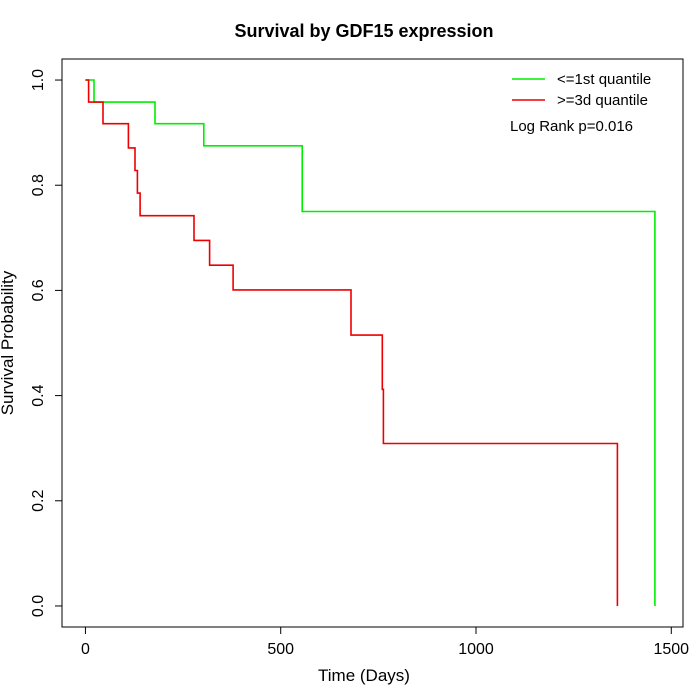 The width and height of the screenshot is (700, 700). I want to click on y-tick-label: 0.2, so click(38, 501).